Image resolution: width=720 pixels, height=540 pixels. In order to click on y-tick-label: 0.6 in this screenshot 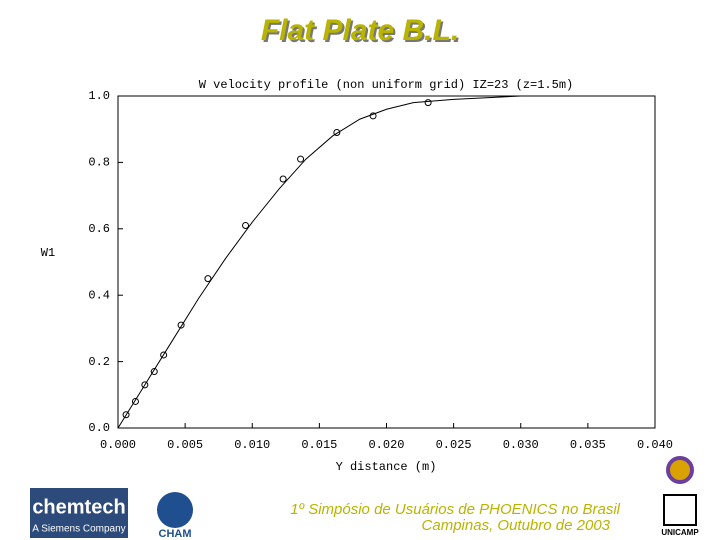, I will do `click(99, 229)`.